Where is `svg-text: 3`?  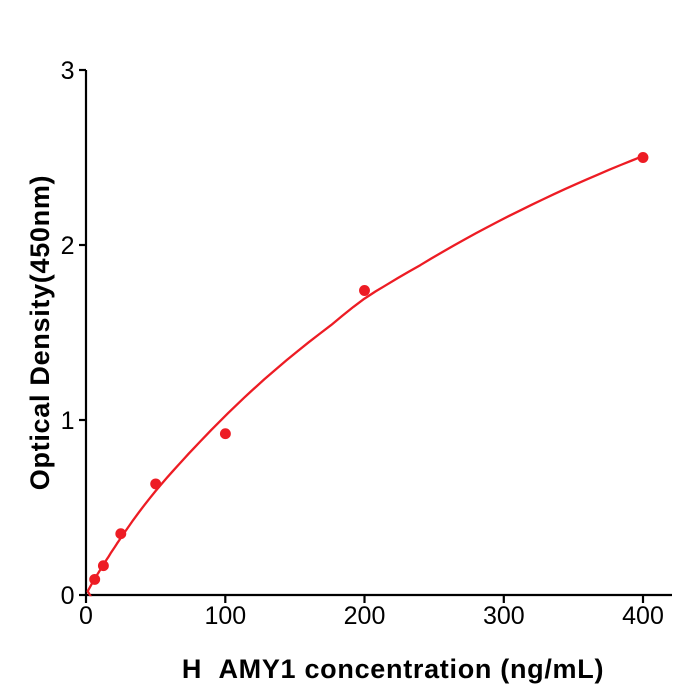
svg-text: 3 is located at coordinates (68, 71).